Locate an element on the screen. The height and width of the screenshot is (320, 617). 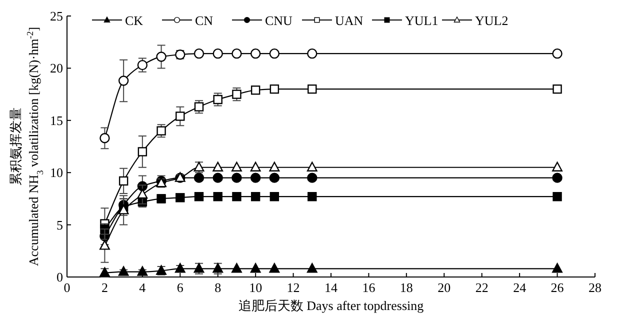
x-tick-label: 22 is located at coordinates (481, 287).